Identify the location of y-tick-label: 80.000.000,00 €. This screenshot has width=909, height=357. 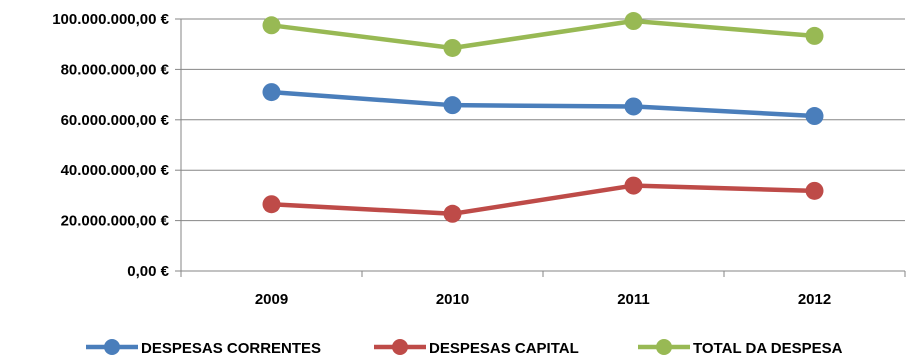
(115, 69).